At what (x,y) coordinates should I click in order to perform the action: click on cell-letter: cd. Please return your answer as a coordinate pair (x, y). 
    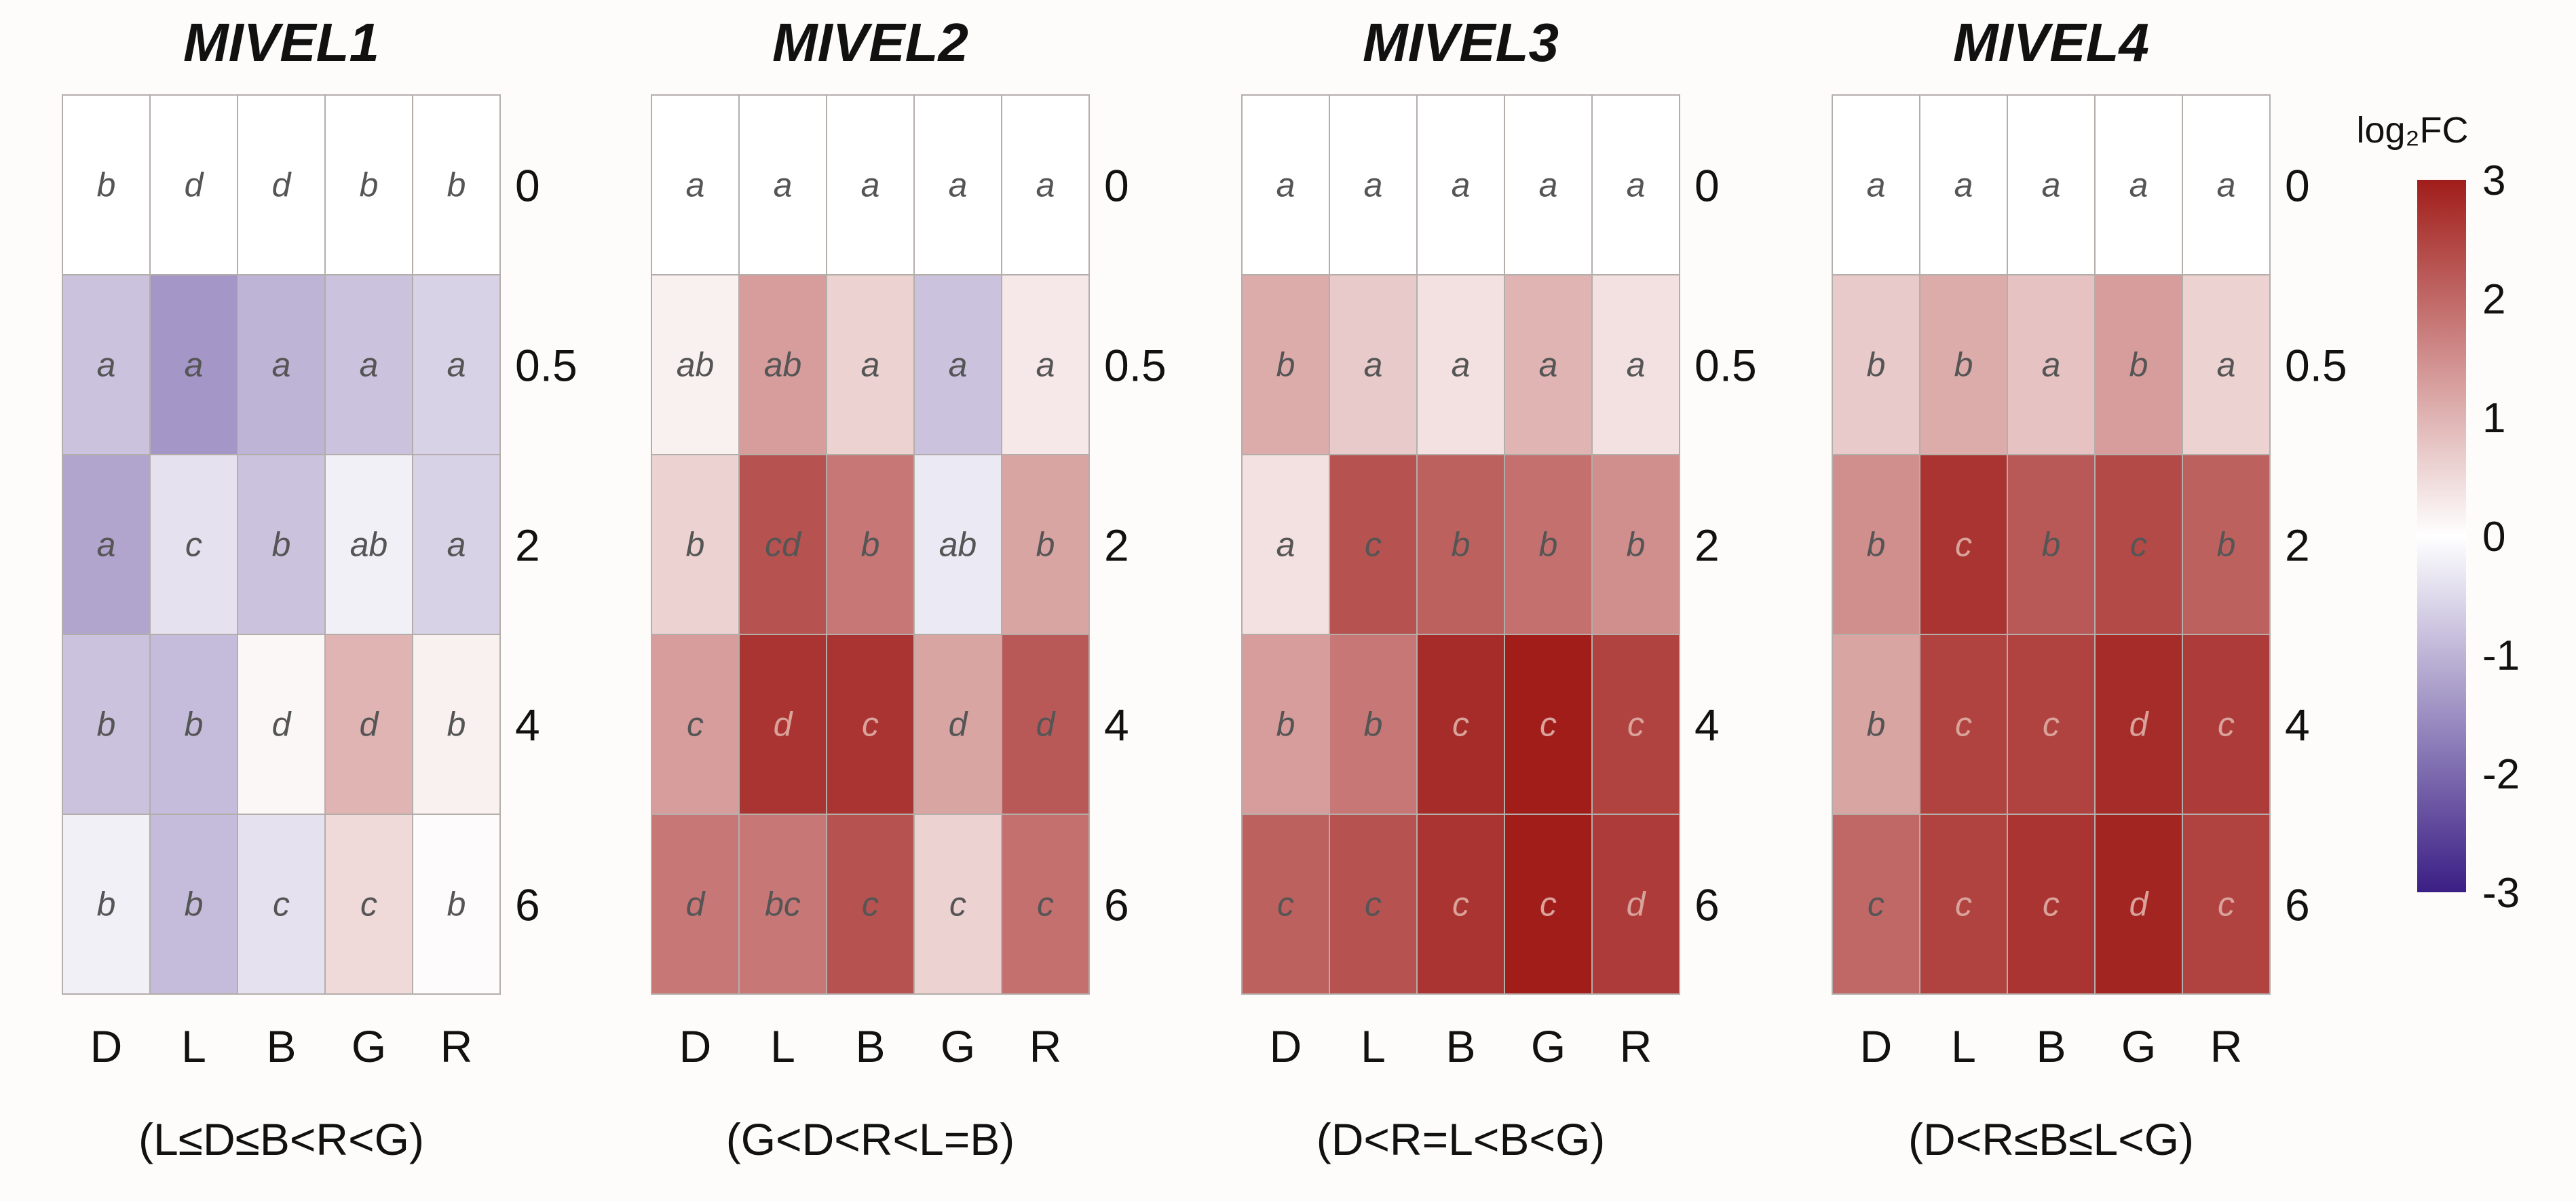
    Looking at the image, I should click on (784, 545).